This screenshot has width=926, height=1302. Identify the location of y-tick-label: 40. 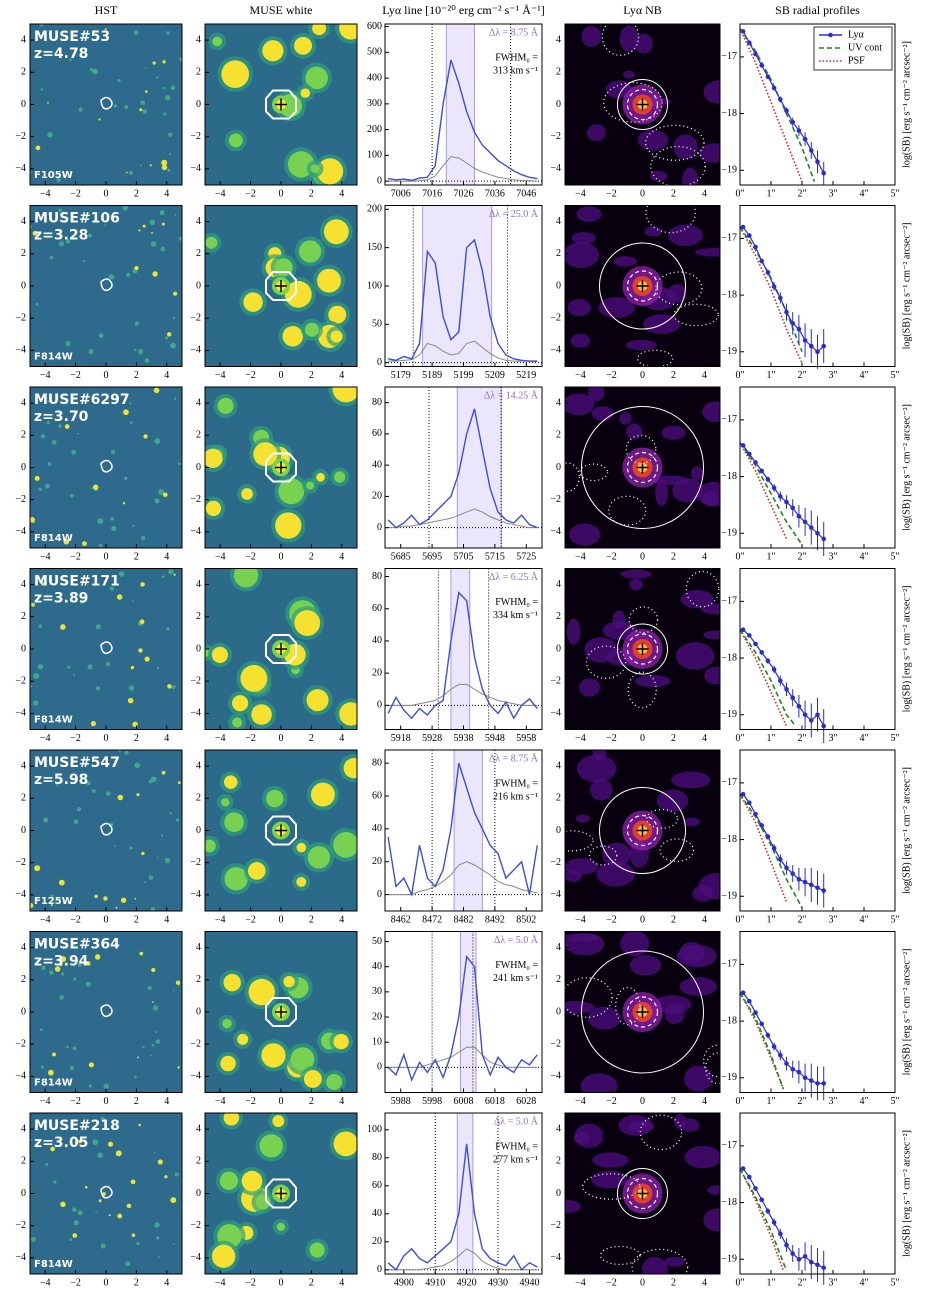
(377, 966).